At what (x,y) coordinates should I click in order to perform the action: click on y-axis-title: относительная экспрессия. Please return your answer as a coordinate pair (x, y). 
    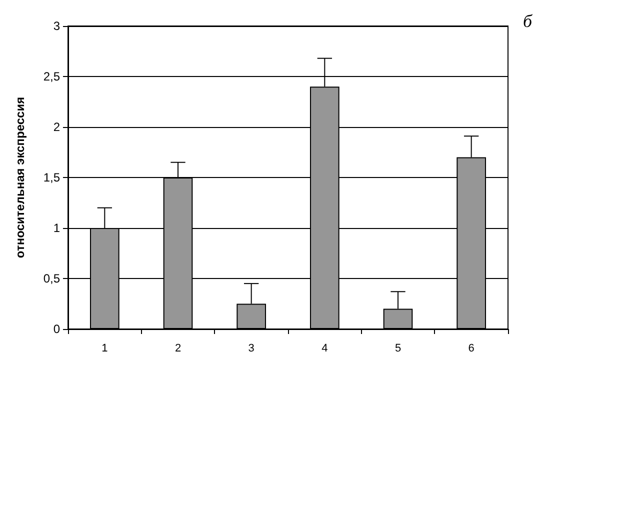
    Looking at the image, I should click on (20, 177).